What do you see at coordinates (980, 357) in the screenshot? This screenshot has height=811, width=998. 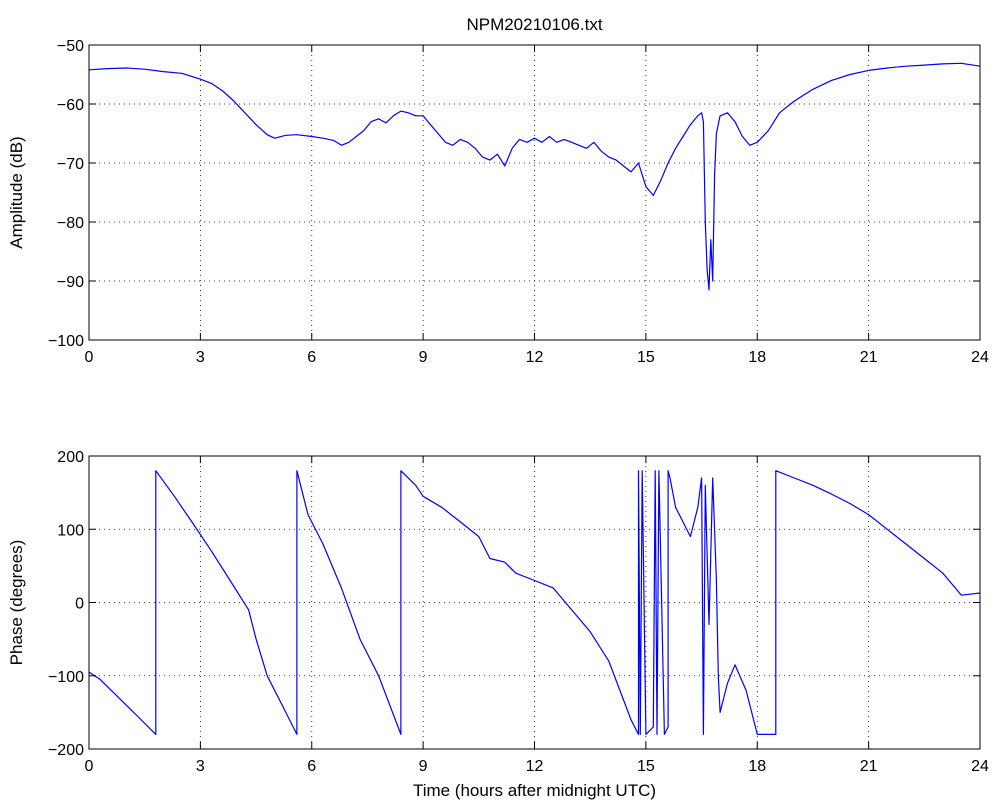 I see `amplitude-xtick-label: 24` at bounding box center [980, 357].